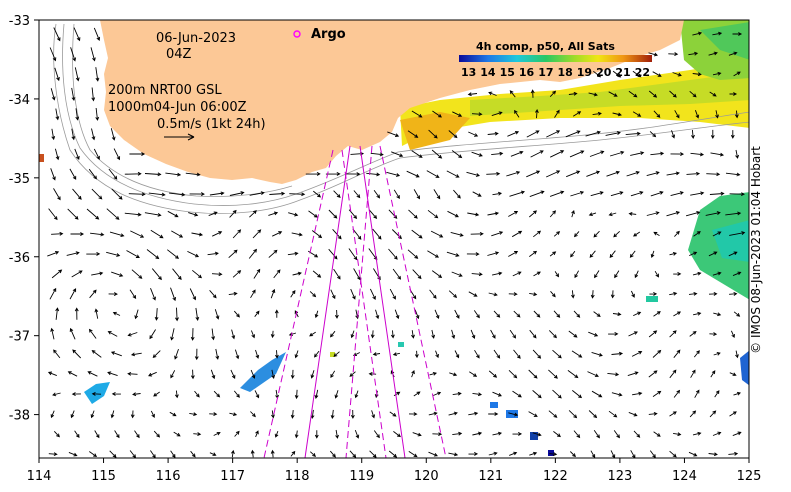  What do you see at coordinates (19, 258) in the screenshot?
I see `lat-tick-label: -36` at bounding box center [19, 258].